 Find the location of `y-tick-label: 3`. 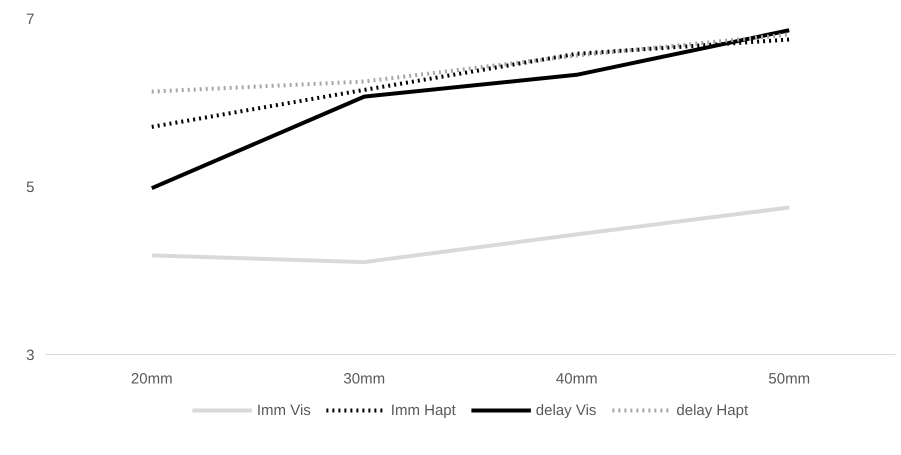

y-tick-label: 3 is located at coordinates (30, 355).